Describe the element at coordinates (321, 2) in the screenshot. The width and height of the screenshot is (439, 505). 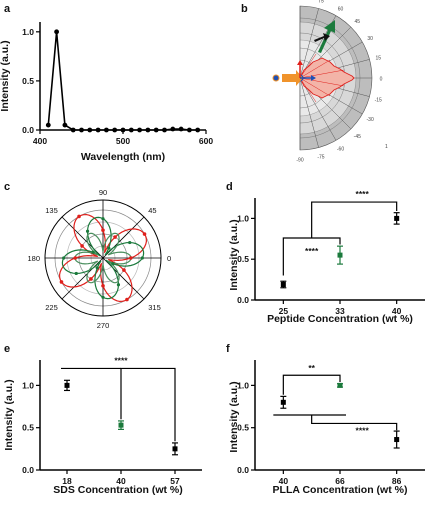
I see `b-angle-label: 75` at that location.